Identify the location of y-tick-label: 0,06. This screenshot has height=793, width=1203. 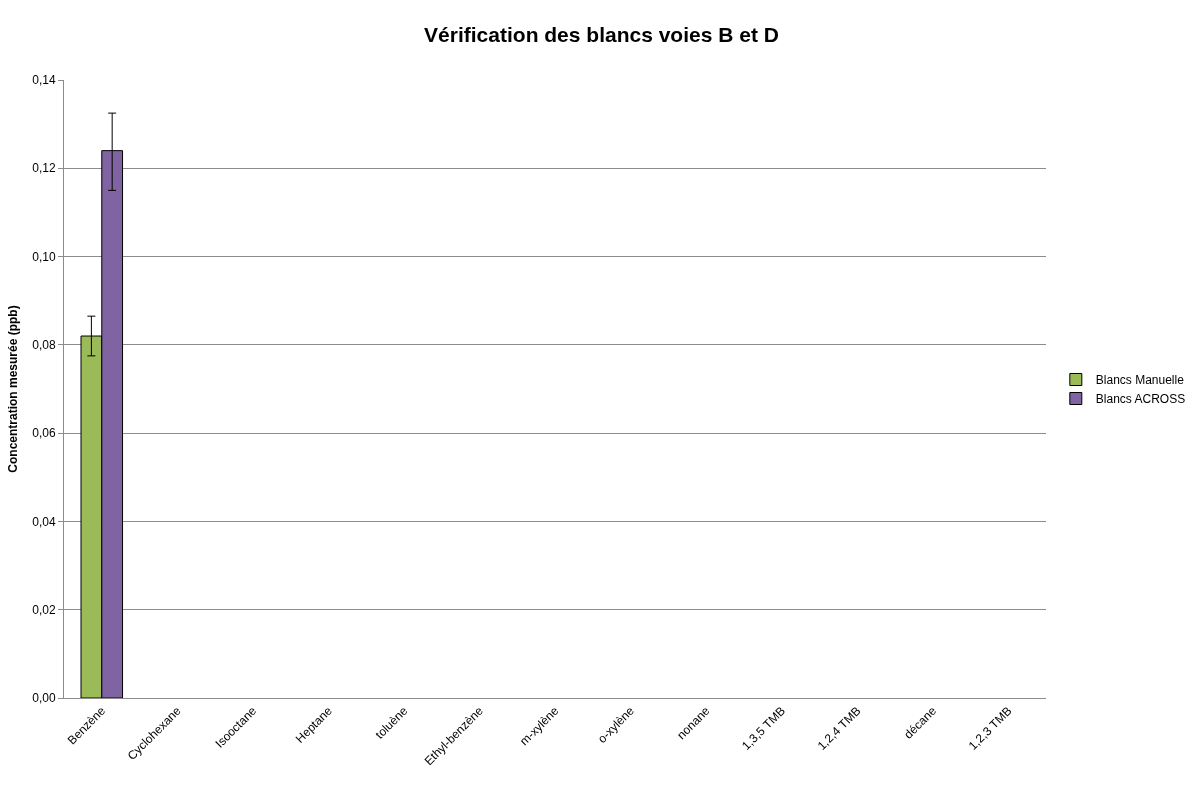
(44, 433).